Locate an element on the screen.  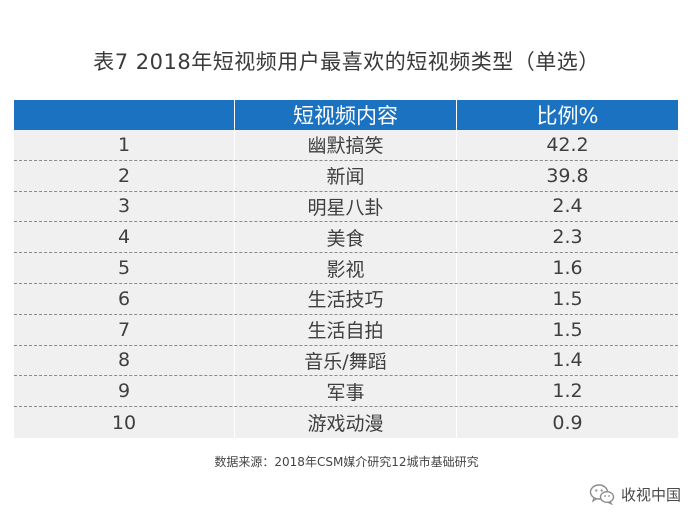
cell-content: 军事 is located at coordinates (346, 391).